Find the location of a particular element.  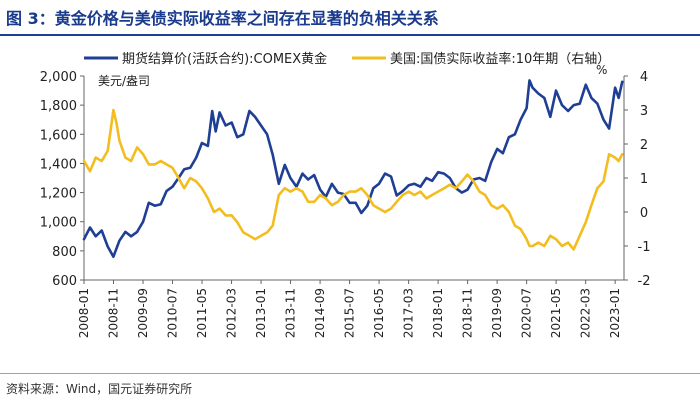

figure-title-row: 图 3：黄金价格与美债实际收益率之间存在显著的负相关关系 is located at coordinates (350, 17).